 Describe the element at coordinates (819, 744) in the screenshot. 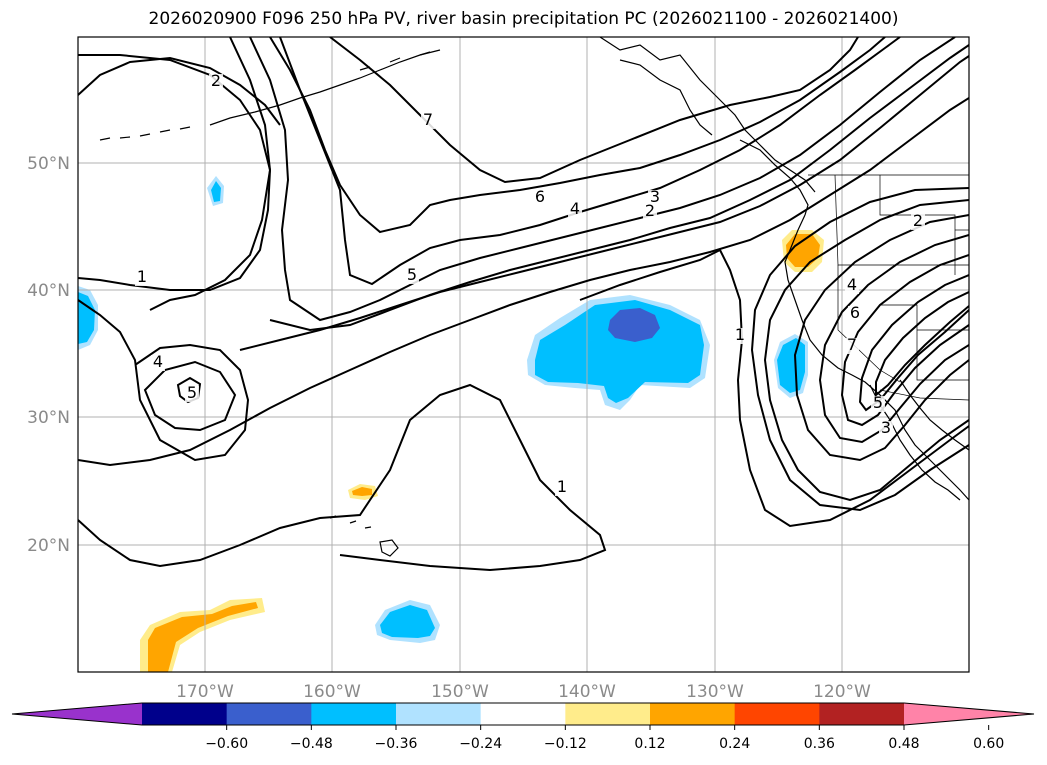

I see `colorbar-tick-label: 0.36` at that location.